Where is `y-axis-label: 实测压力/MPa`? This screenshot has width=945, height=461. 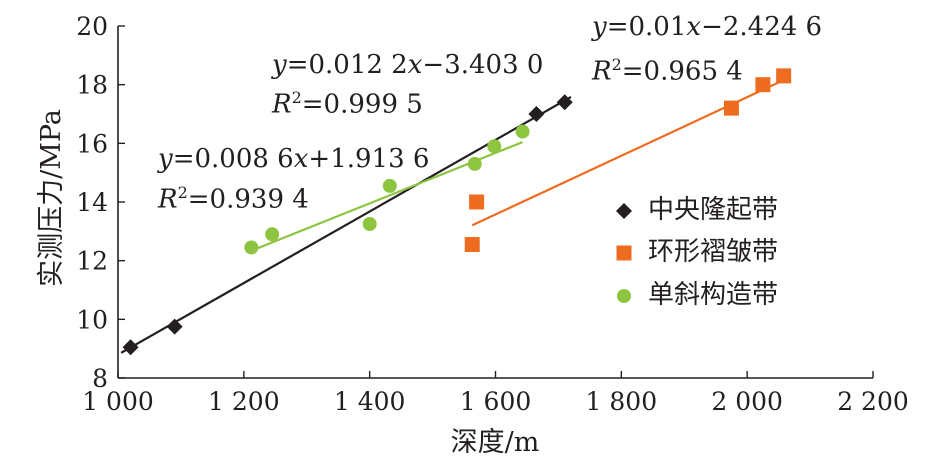 y-axis-label: 实测压力/MPa is located at coordinates (51, 198).